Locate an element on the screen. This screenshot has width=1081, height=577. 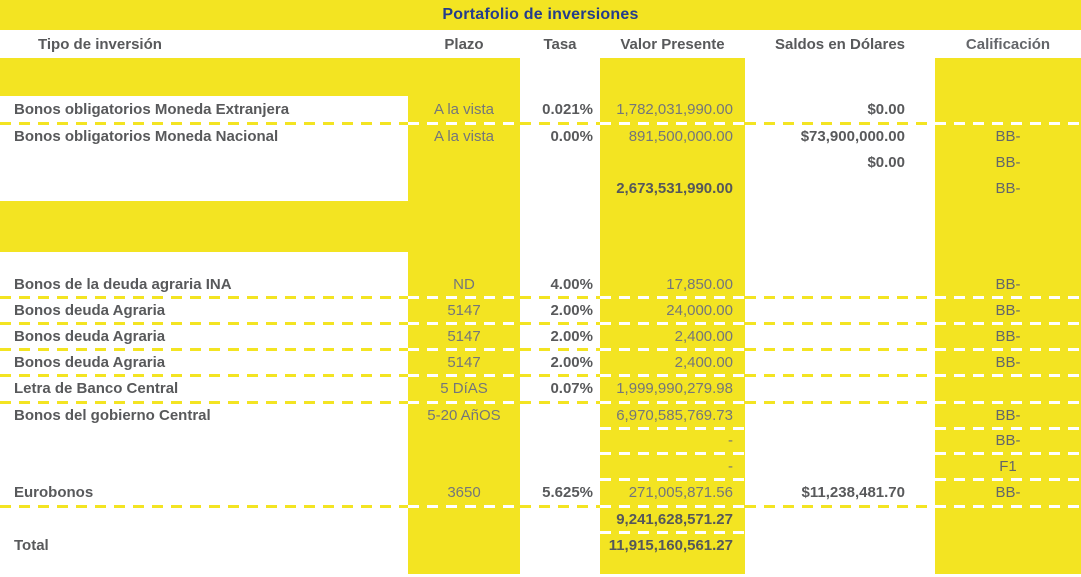
page-title: Portafolio de inversiones is located at coordinates (540, 14).